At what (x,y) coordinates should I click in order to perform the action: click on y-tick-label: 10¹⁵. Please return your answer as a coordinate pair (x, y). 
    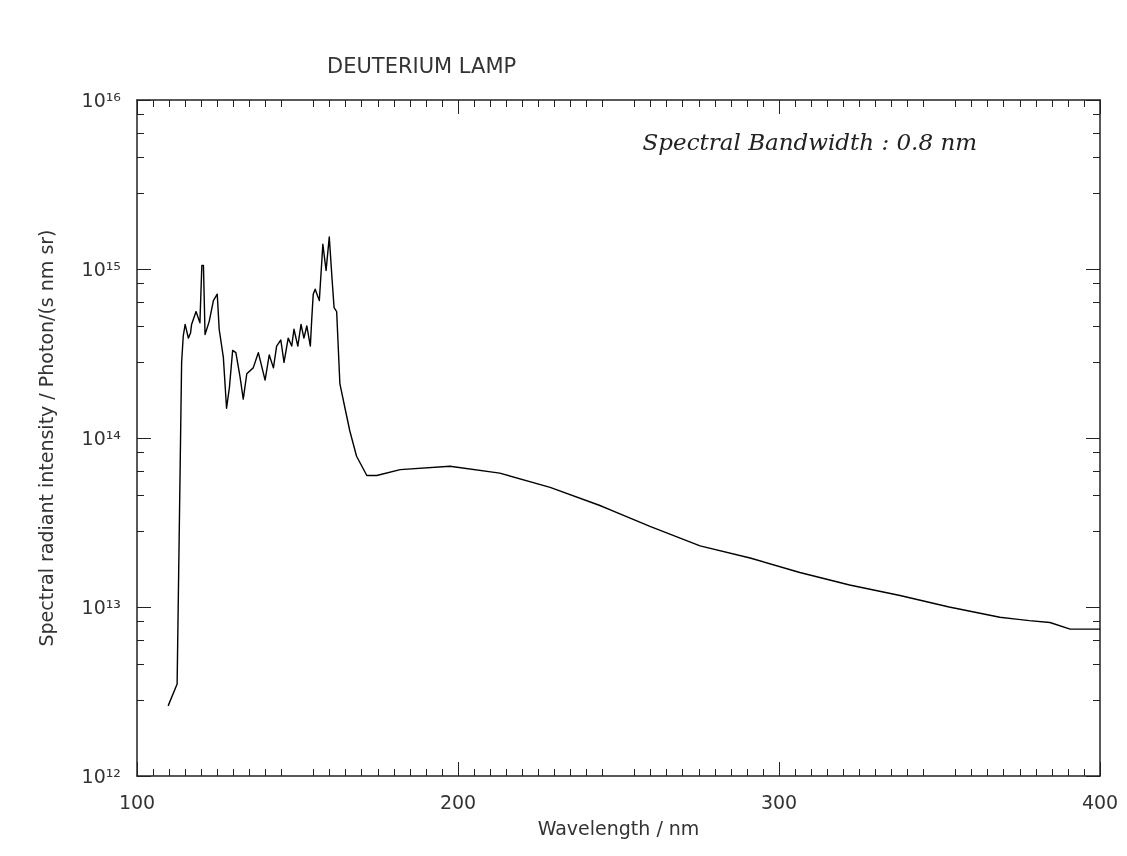
    Looking at the image, I should click on (101, 269).